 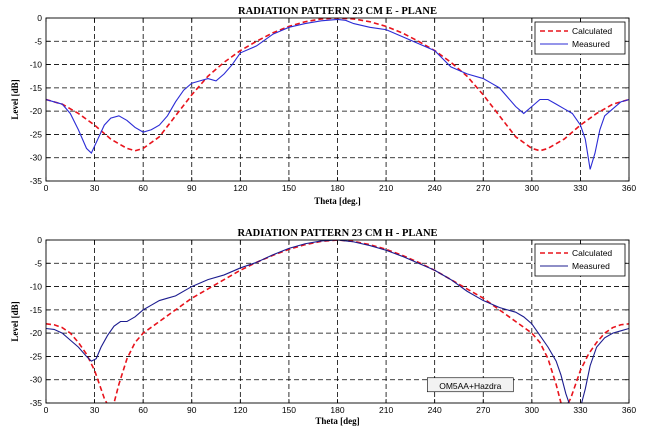 I want to click on annotation-text: OM5AA+Hazdra, so click(x=470, y=386).